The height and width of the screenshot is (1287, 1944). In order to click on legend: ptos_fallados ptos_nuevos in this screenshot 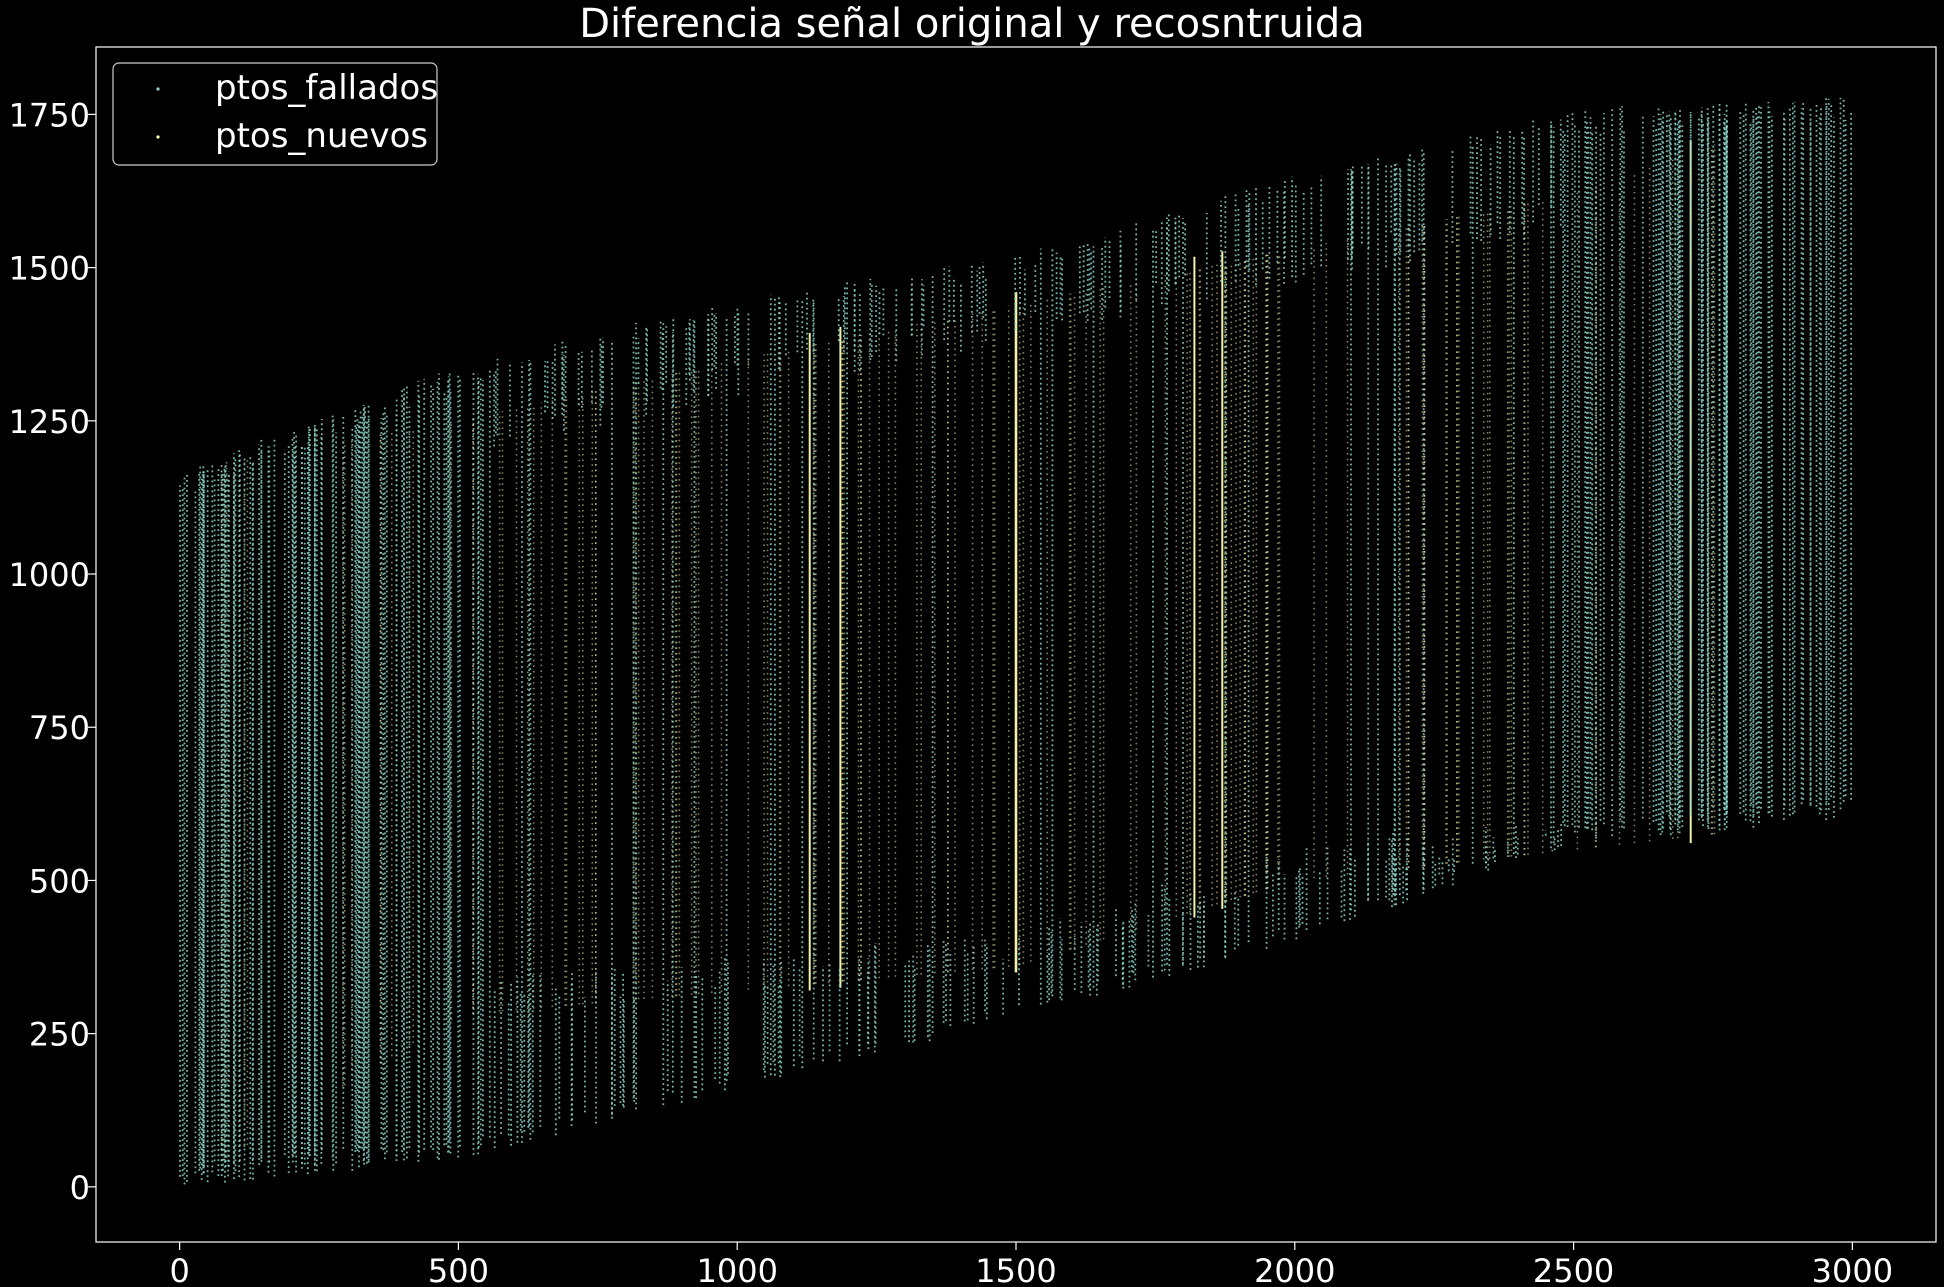, I will do `click(275, 114)`.